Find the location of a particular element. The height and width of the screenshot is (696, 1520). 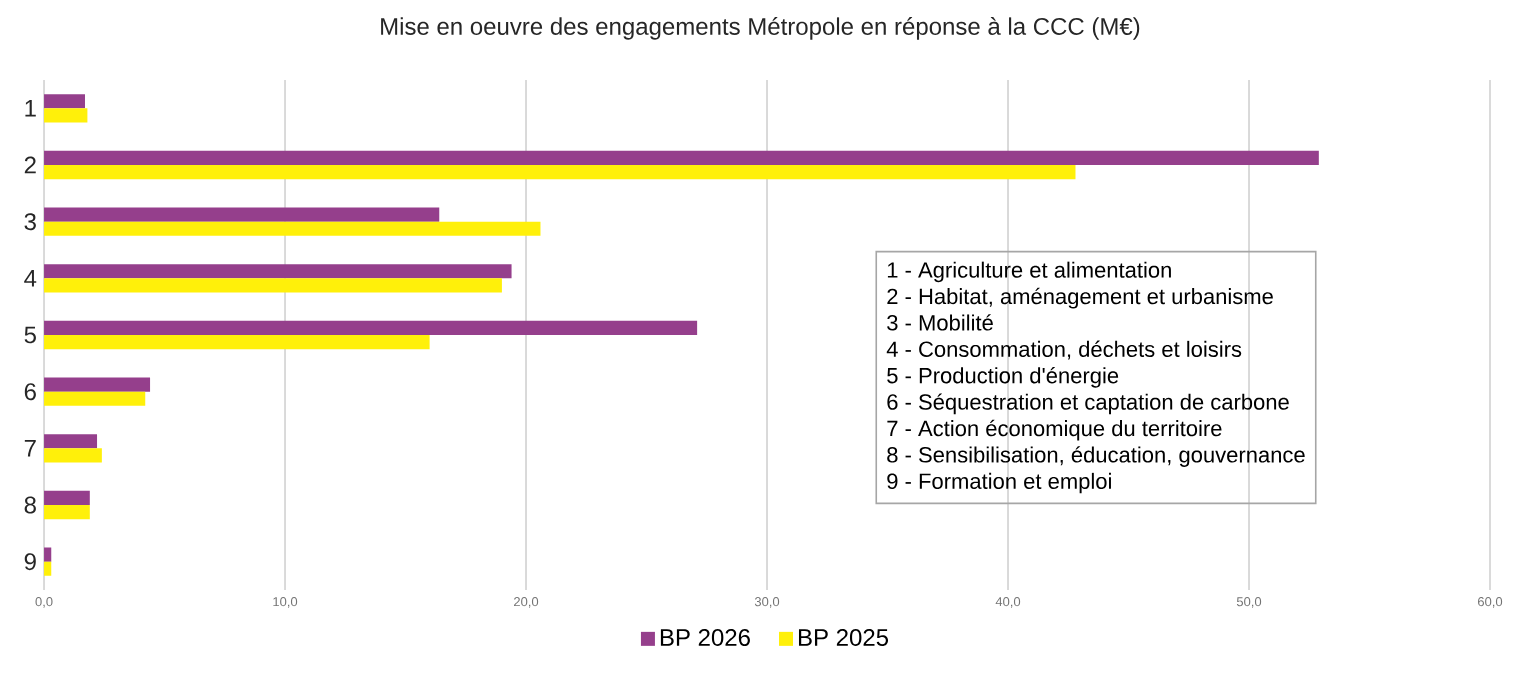

annotation: 2 - Habitat, aménagement et urbanisme is located at coordinates (1080, 298).